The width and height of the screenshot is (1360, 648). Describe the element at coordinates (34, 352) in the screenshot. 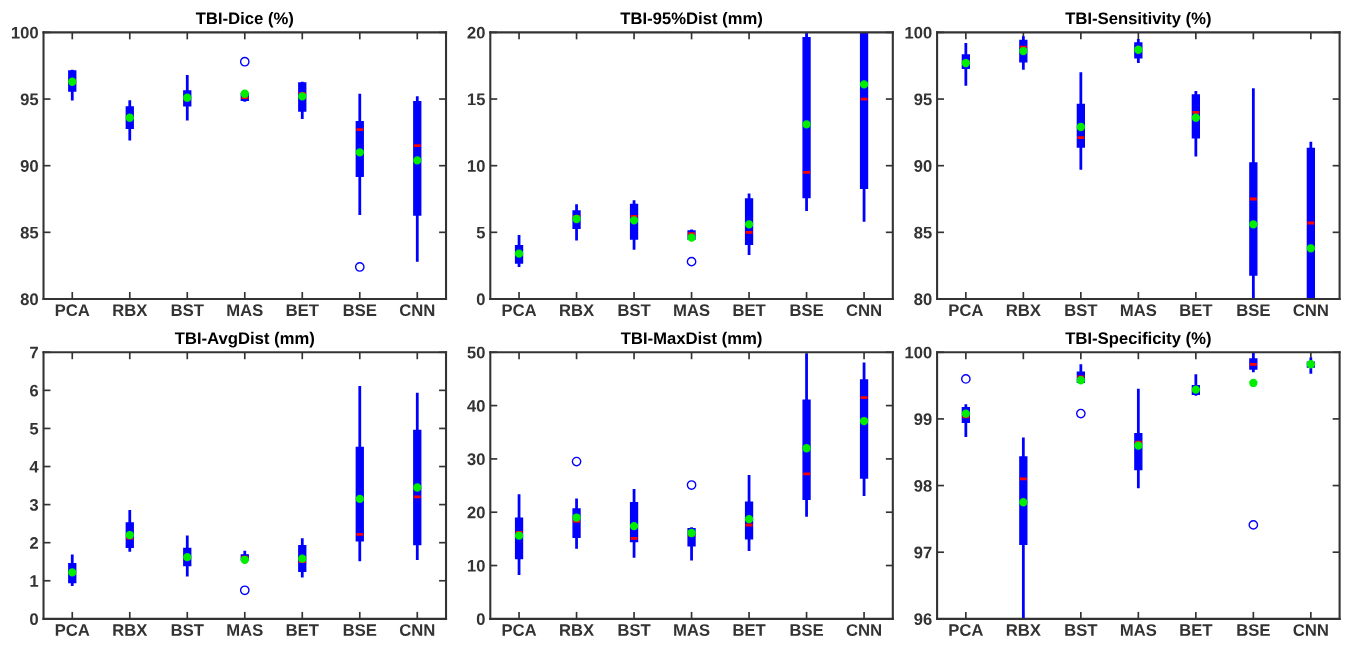

I see `y-tick-label: 7` at that location.